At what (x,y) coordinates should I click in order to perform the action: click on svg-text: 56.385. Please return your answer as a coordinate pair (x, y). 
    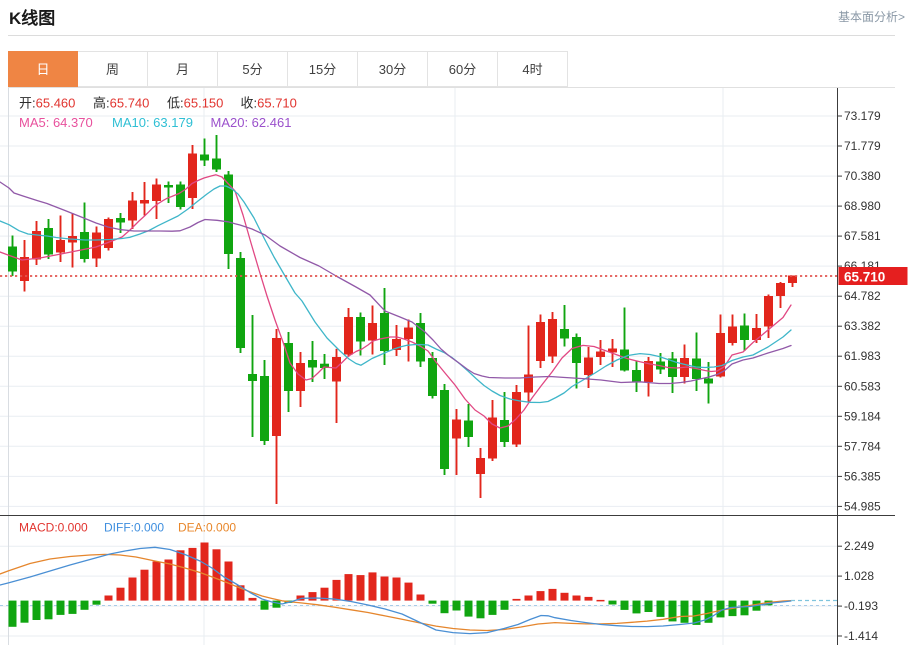
    Looking at the image, I should click on (862, 476).